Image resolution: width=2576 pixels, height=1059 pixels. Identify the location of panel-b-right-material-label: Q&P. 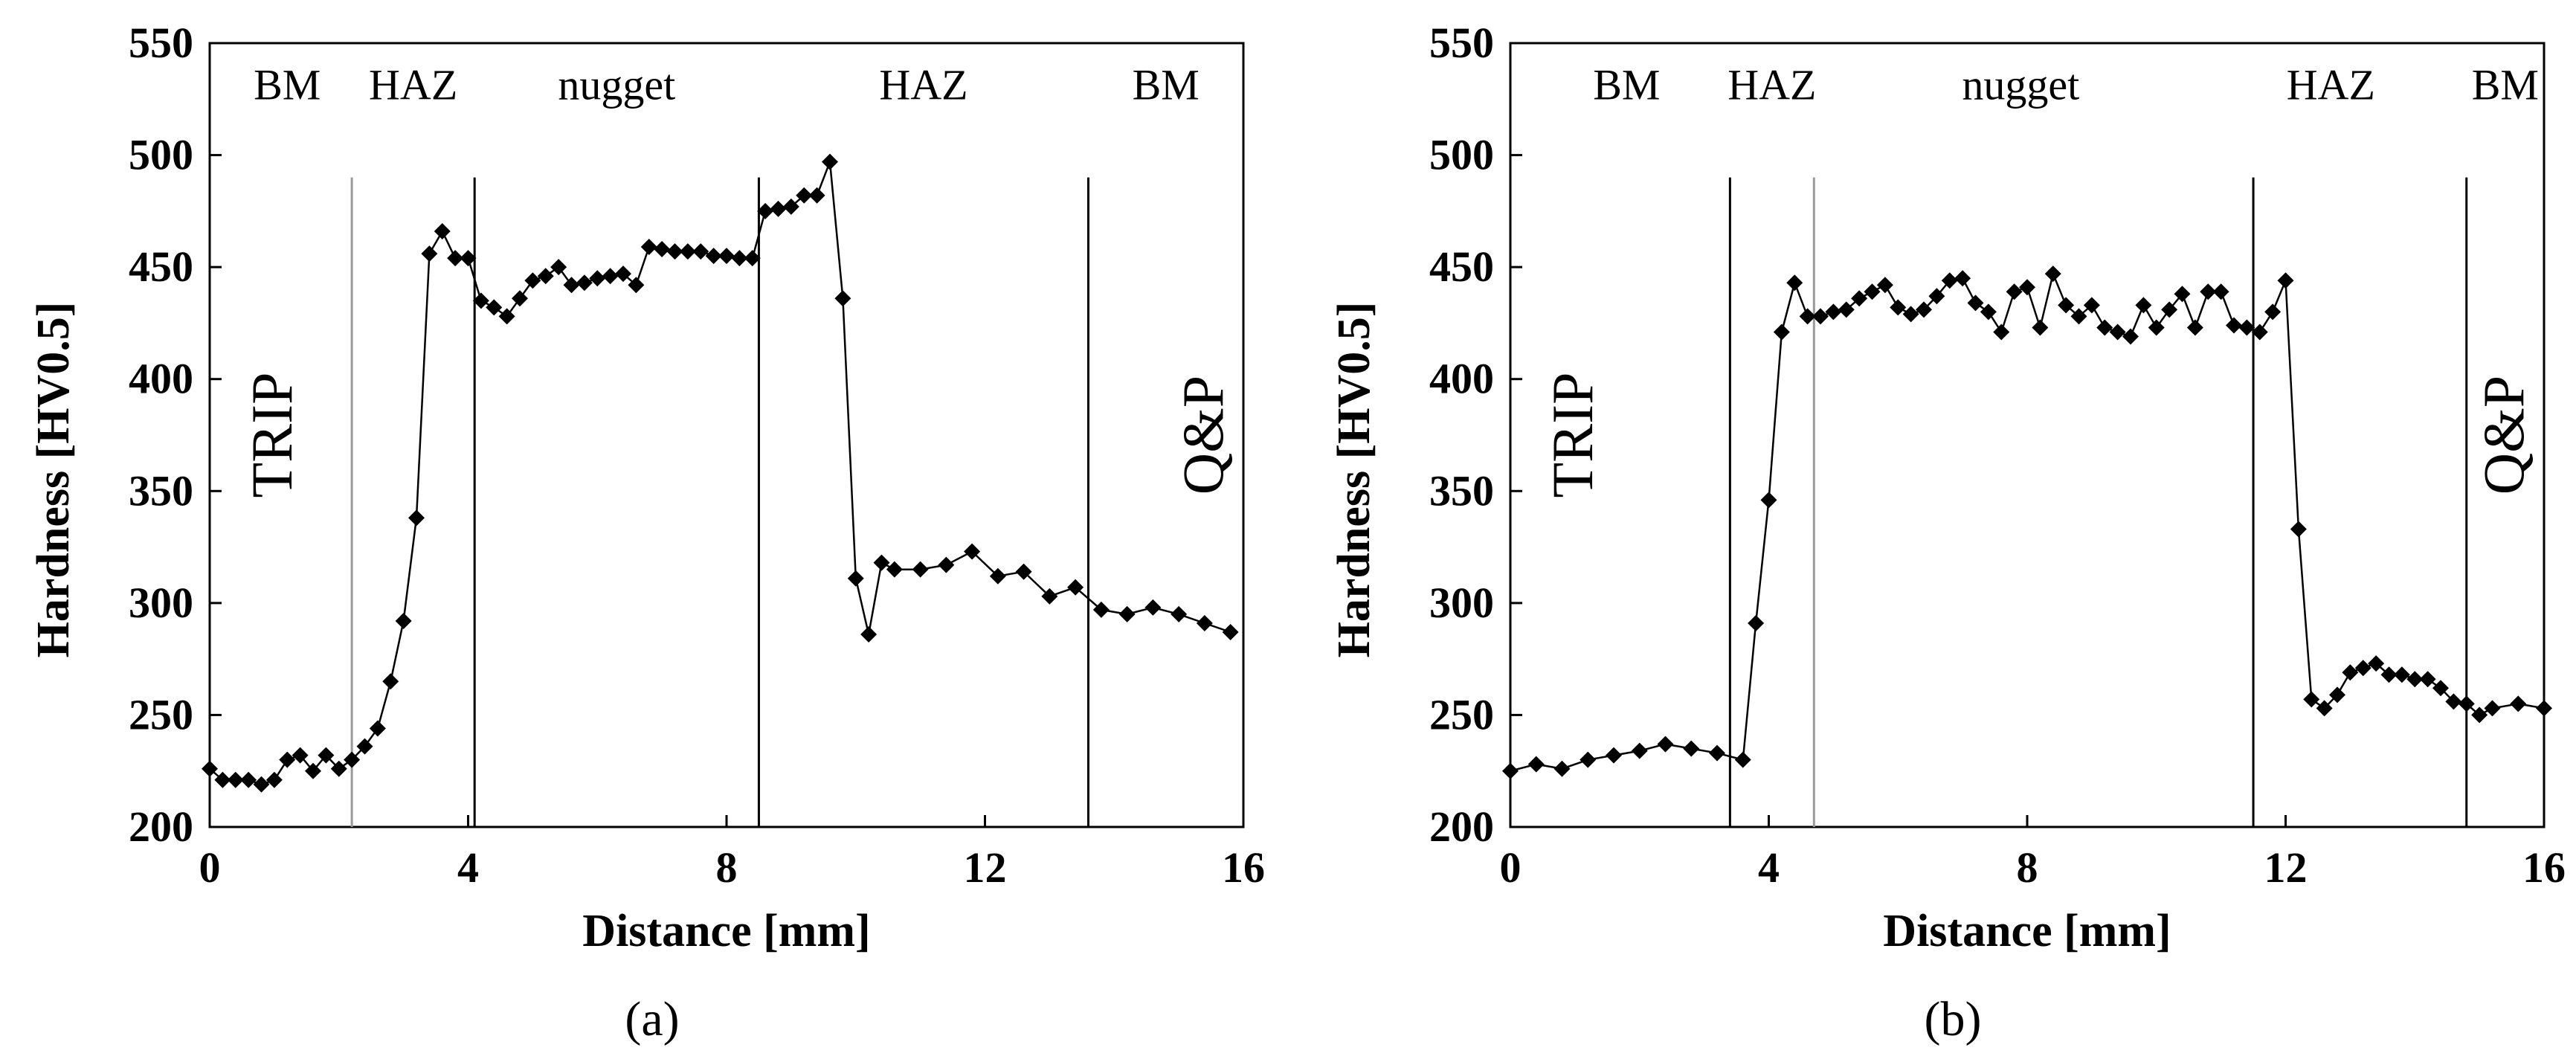
(2503, 435).